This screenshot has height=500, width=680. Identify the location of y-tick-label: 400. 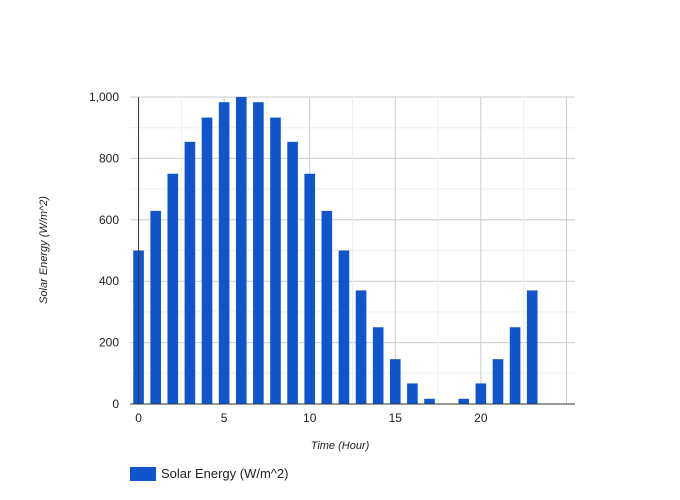
(109, 281).